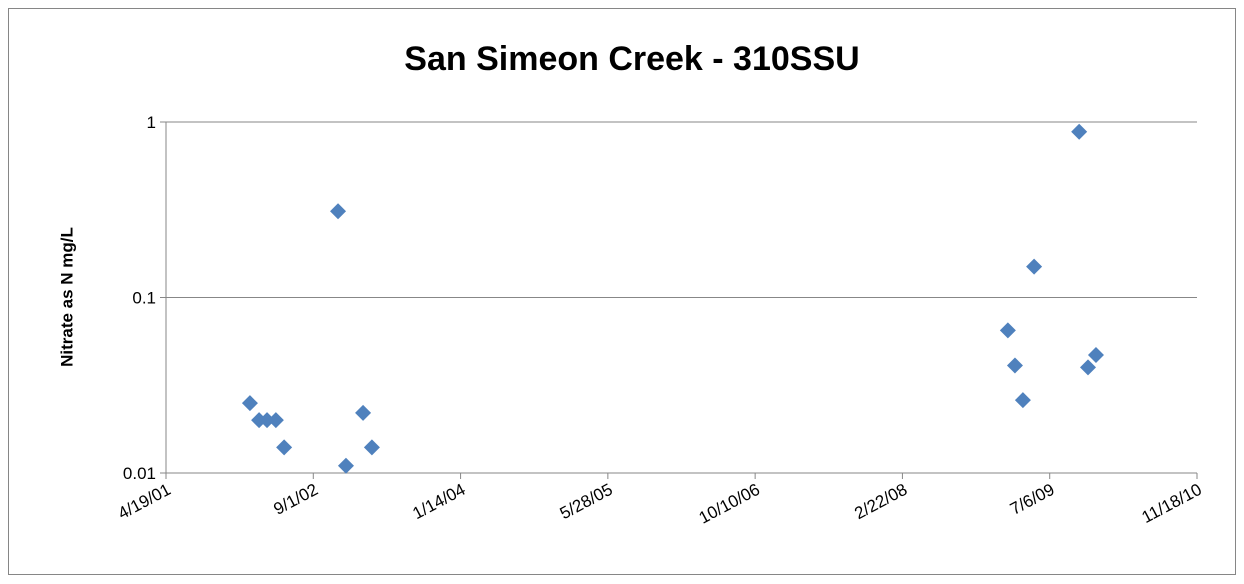 This screenshot has height=584, width=1244. Describe the element at coordinates (631, 59) in the screenshot. I see `chart-title: San Simeon Creek - 310SSU` at that location.